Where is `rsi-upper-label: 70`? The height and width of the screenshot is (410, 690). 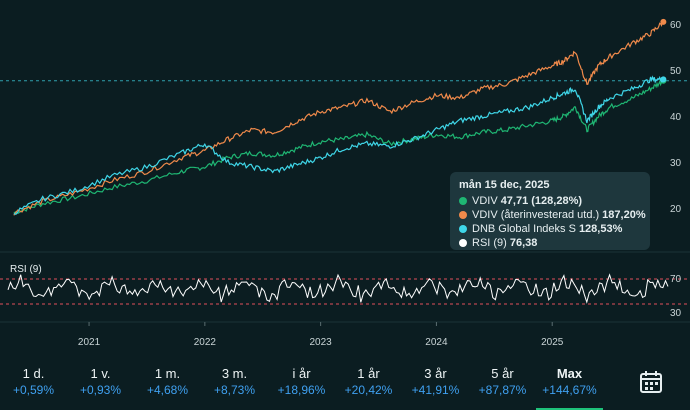
rsi-upper-label: 70 is located at coordinates (676, 279).